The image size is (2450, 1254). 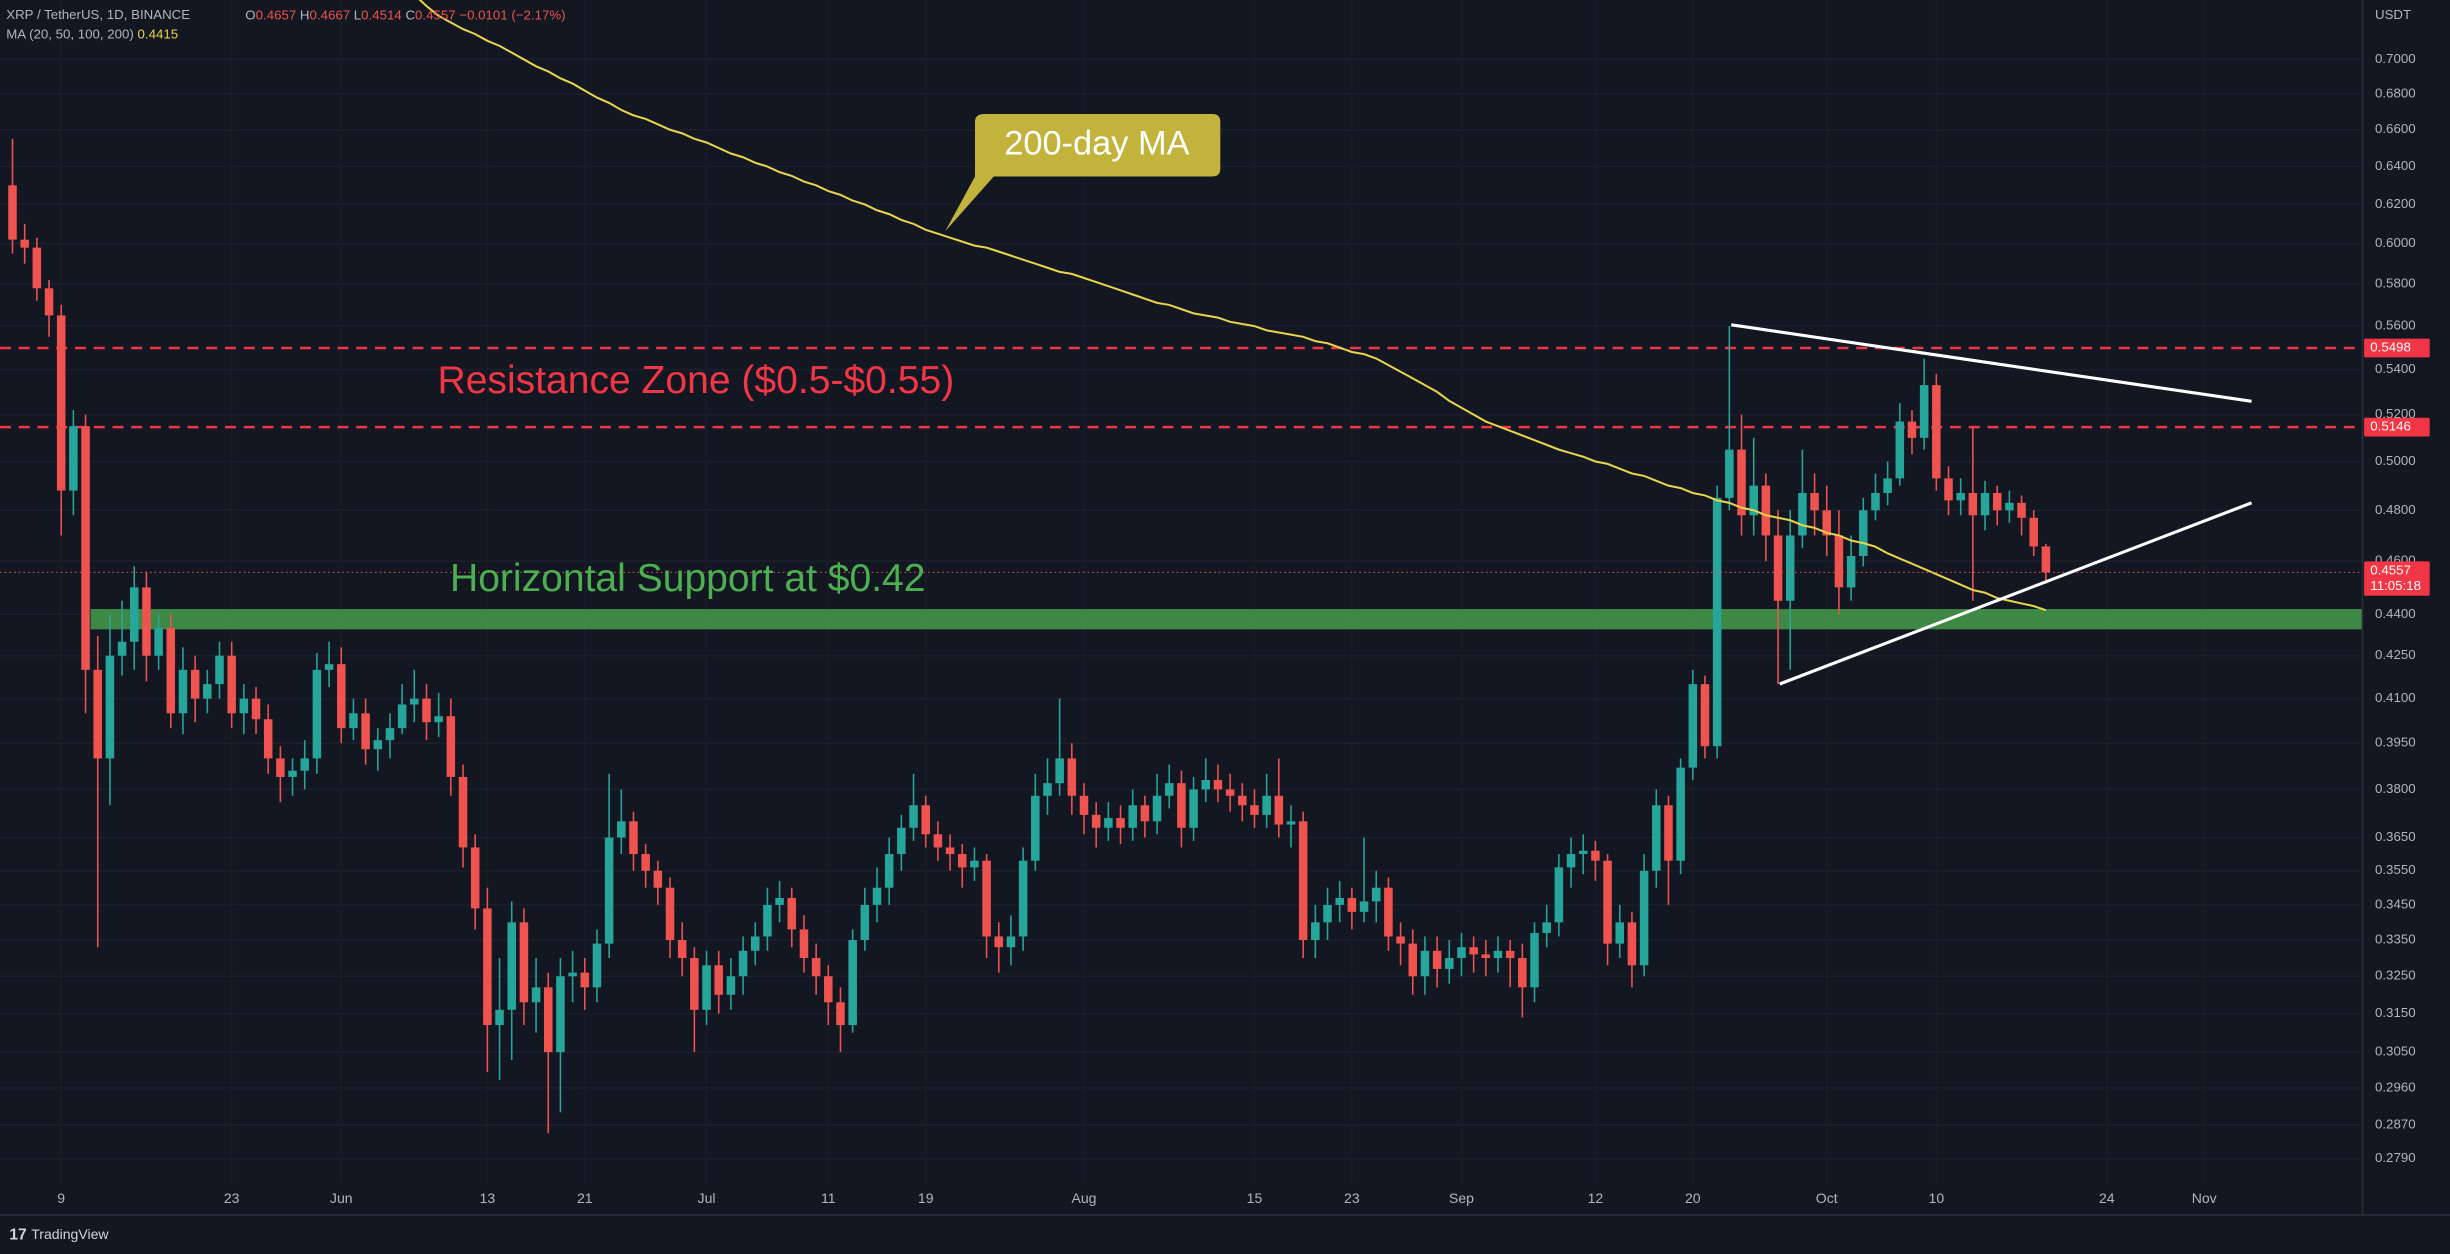 I want to click on close-label: C, so click(x=410, y=14).